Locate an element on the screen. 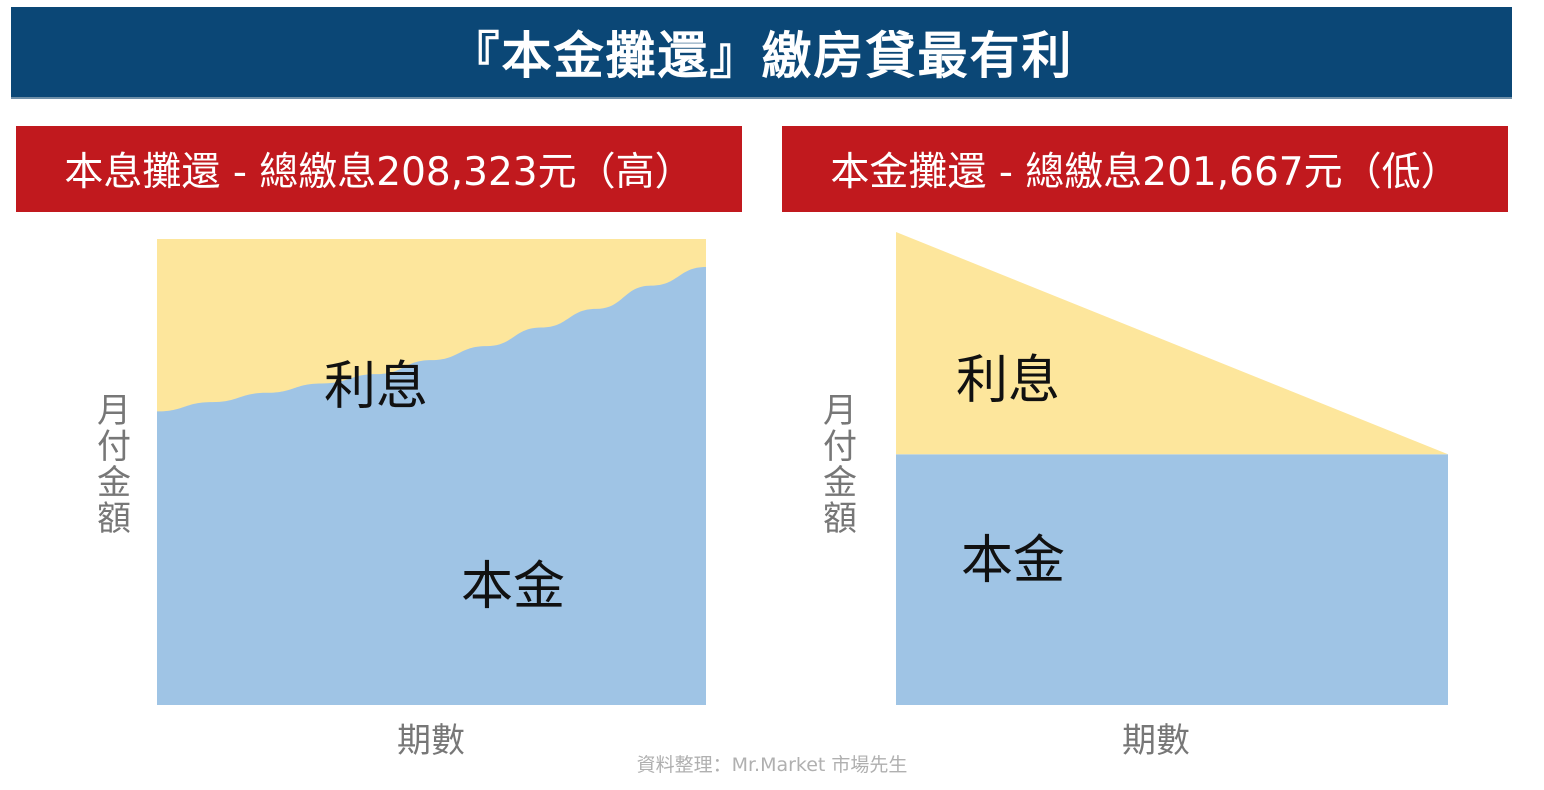 Image resolution: width=1544 pixels, height=790 pixels. interest-label-right: 利息 is located at coordinates (1008, 381).